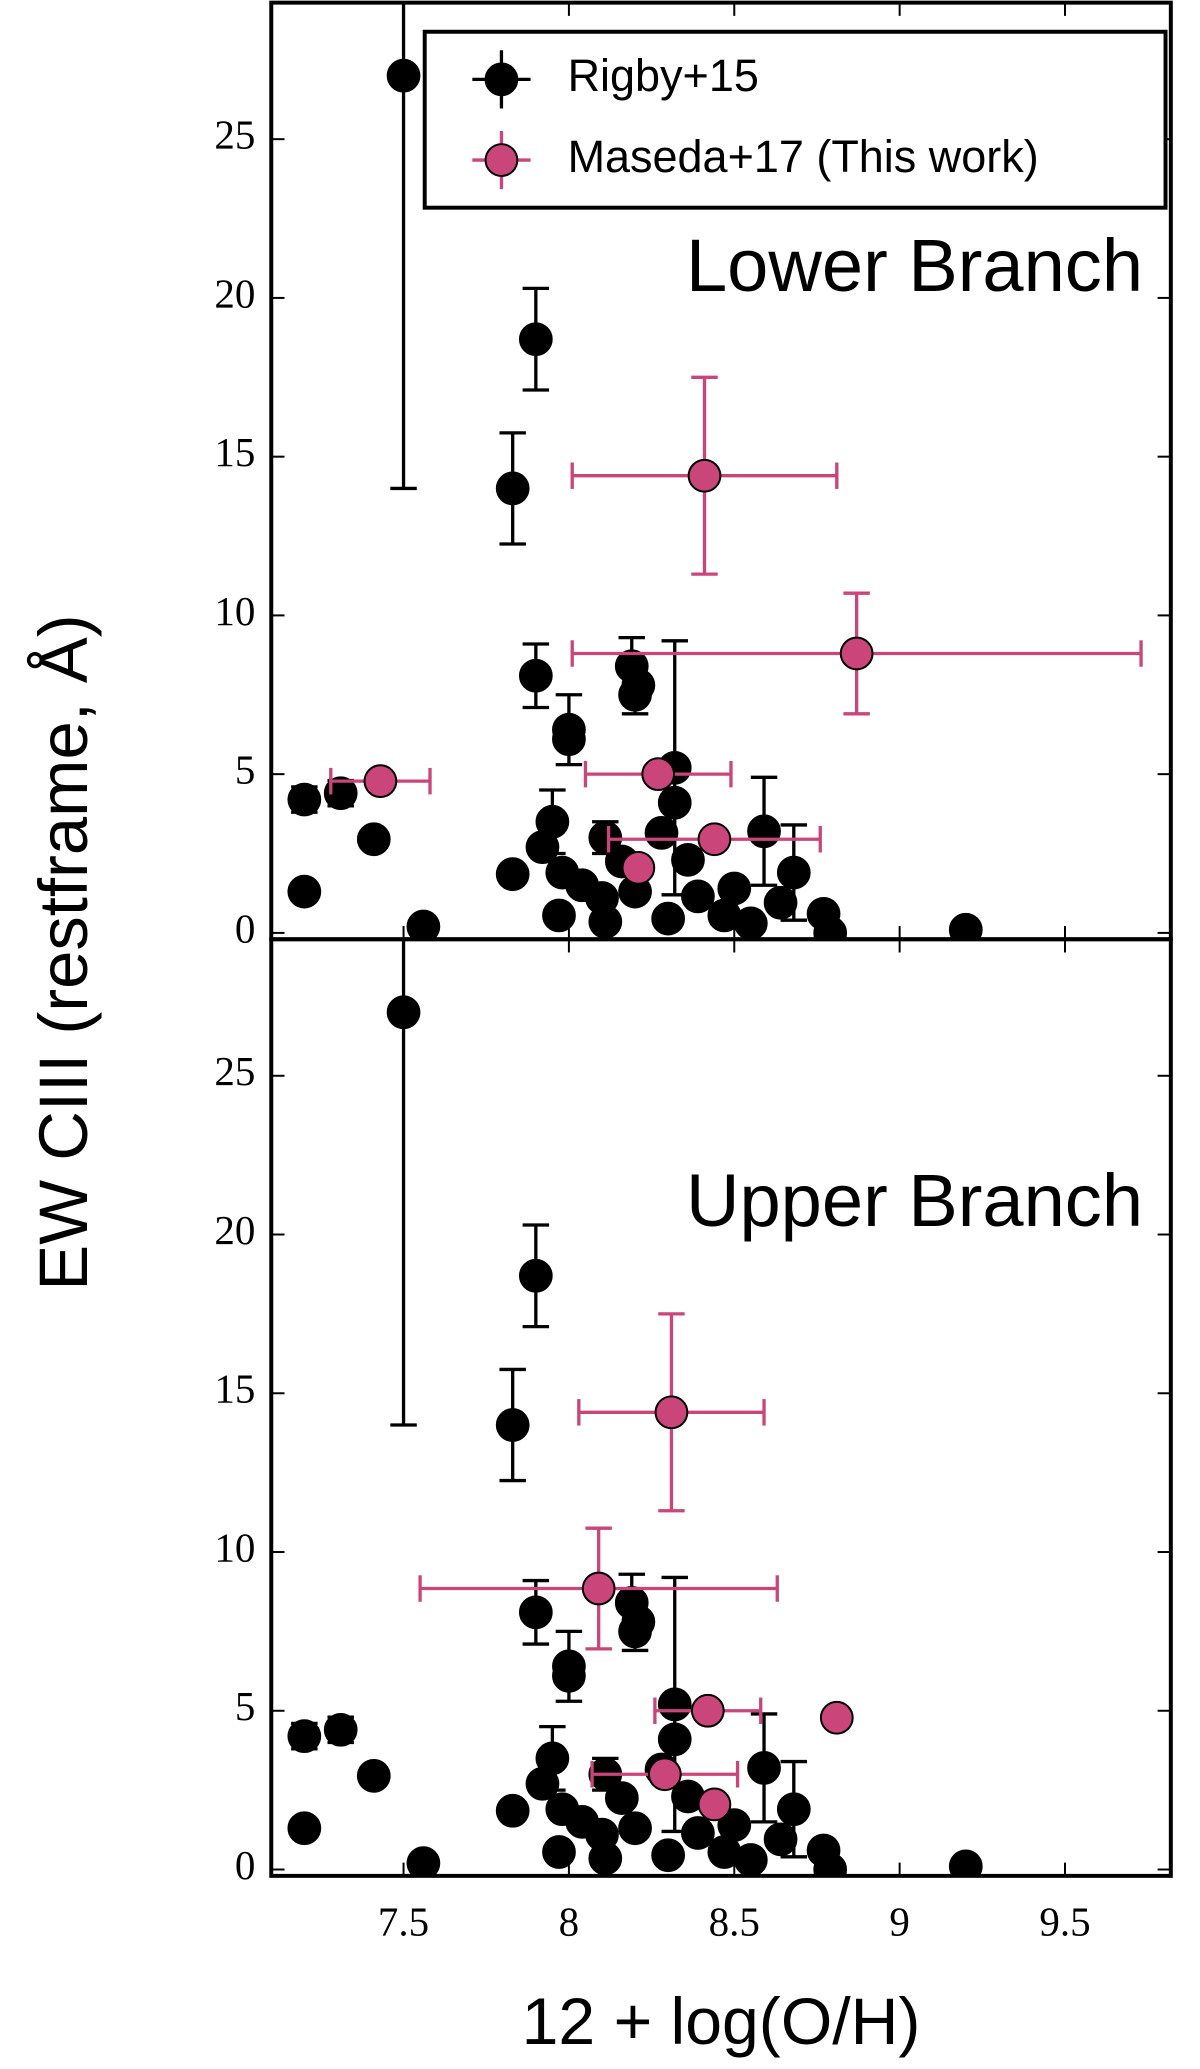  Describe the element at coordinates (803, 156) in the screenshot. I see `legend-label: Maseda+17 (This work)` at that location.